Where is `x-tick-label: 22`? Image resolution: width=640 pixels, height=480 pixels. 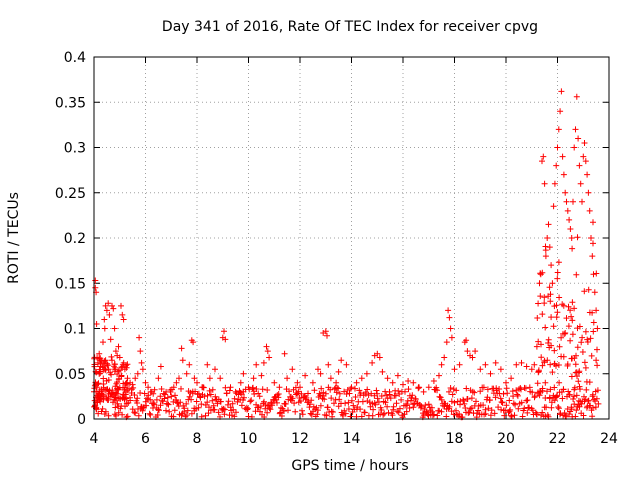 x-tick-label: 22 is located at coordinates (558, 439).